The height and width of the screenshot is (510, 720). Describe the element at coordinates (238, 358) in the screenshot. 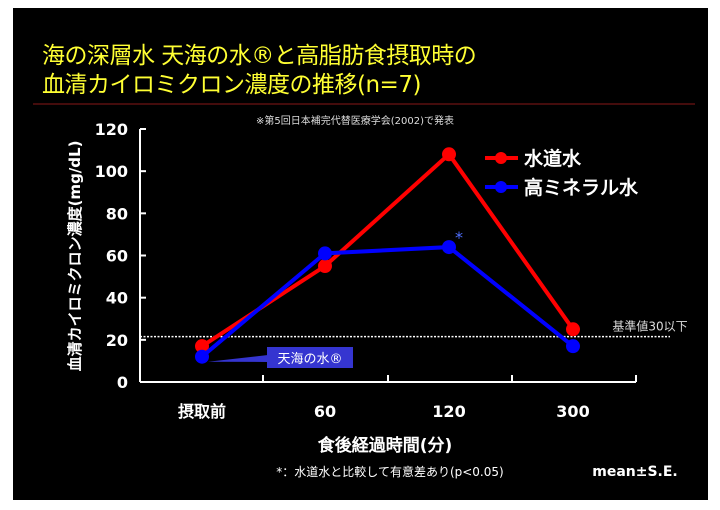

I see `callout-pointer` at that location.